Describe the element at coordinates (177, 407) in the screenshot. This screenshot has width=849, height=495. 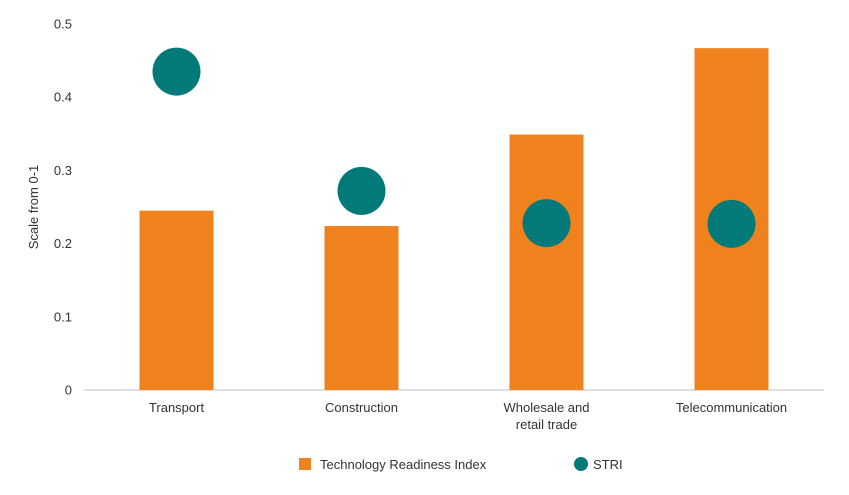
I see `x-category-label: Transport` at that location.